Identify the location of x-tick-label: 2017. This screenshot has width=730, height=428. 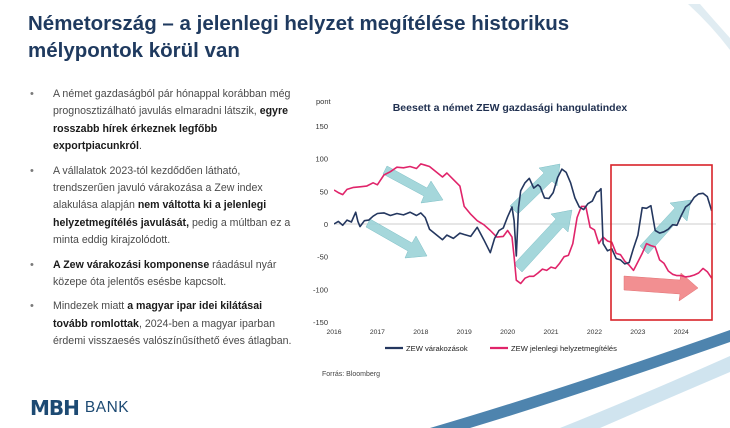
(377, 332).